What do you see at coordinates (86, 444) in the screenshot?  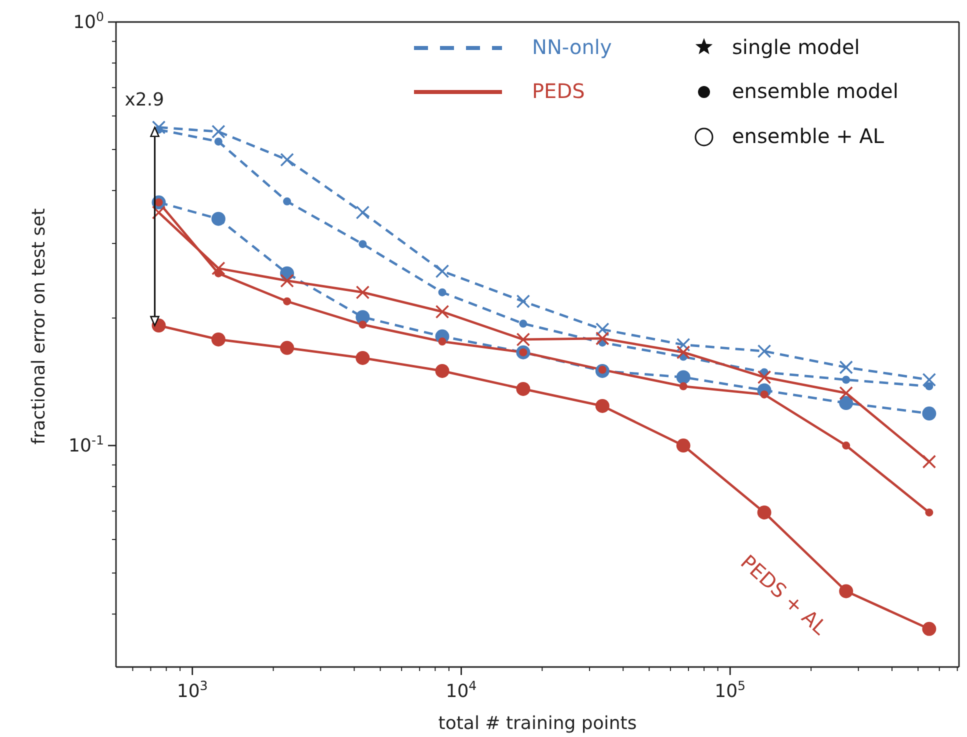 I see `y-tick-label: 10$^{-1}$` at bounding box center [86, 444].